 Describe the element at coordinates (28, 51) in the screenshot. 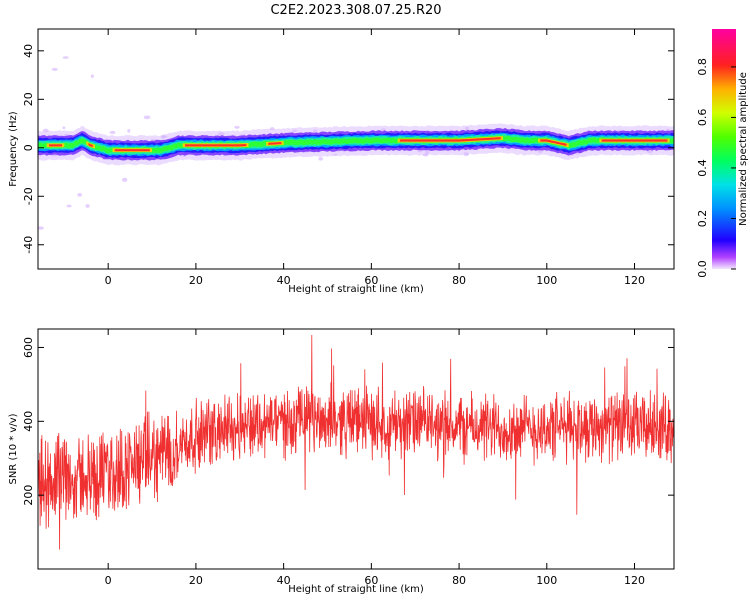

I see `heatmap-y-tick-label: 40` at that location.